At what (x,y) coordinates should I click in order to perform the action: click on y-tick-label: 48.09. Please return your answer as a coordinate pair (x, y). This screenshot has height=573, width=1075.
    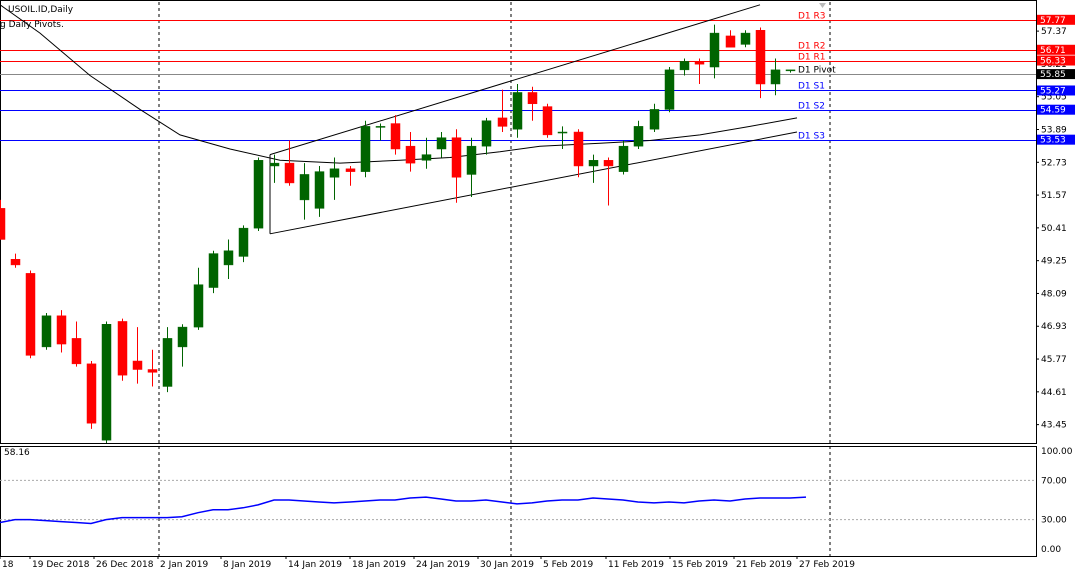
    Looking at the image, I should click on (1054, 294).